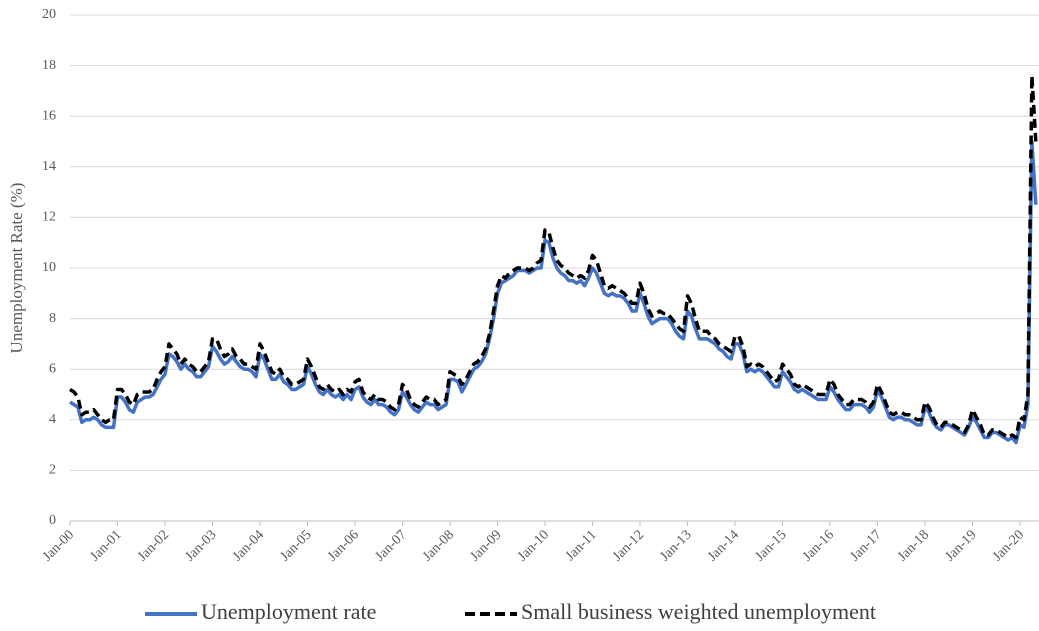  Describe the element at coordinates (581, 545) in the screenshot. I see `x-tick-label: Jan-11` at that location.